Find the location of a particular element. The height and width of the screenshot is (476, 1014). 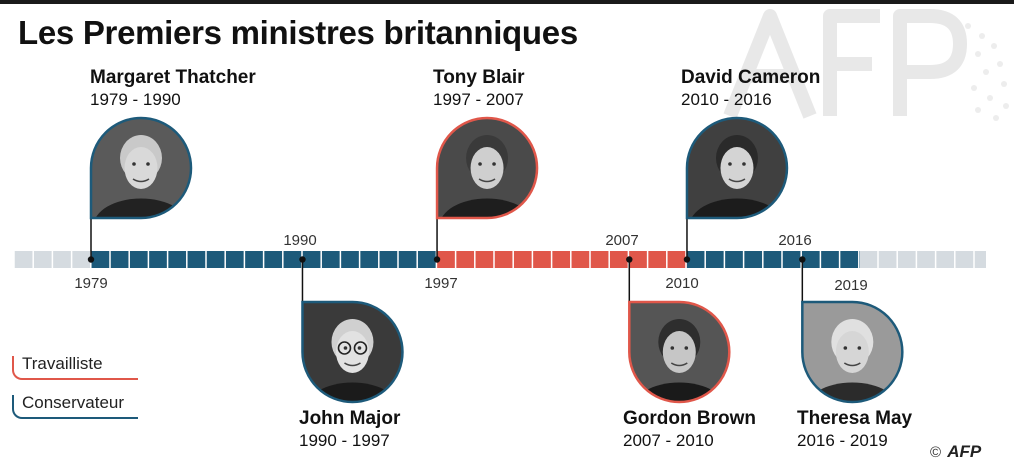

blair-portrait is located at coordinates (487, 168).